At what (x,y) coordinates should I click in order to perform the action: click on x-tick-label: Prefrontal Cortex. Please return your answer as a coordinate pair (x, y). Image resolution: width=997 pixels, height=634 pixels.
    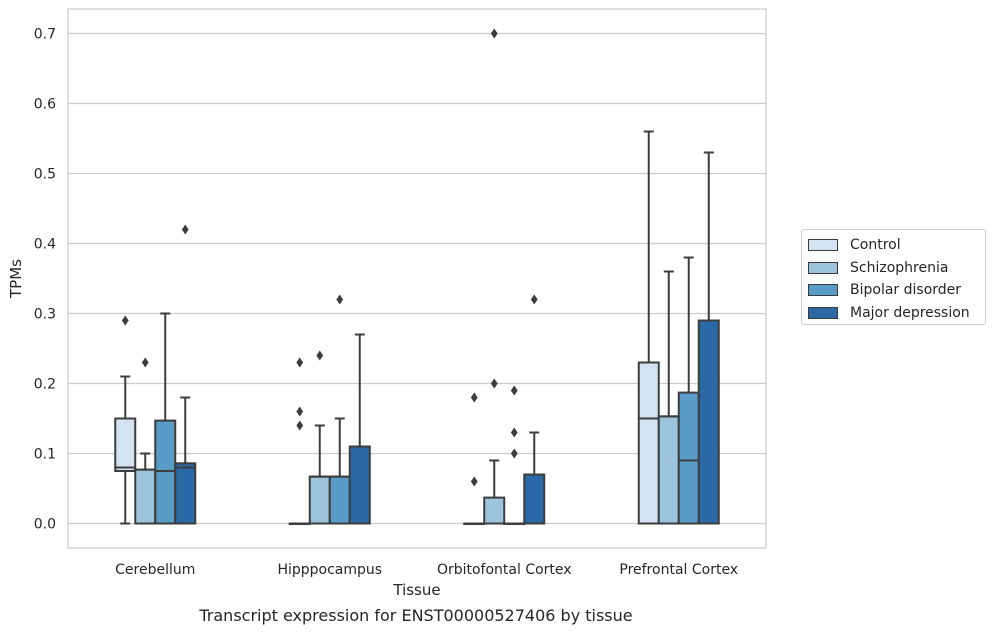
    Looking at the image, I should click on (678, 570).